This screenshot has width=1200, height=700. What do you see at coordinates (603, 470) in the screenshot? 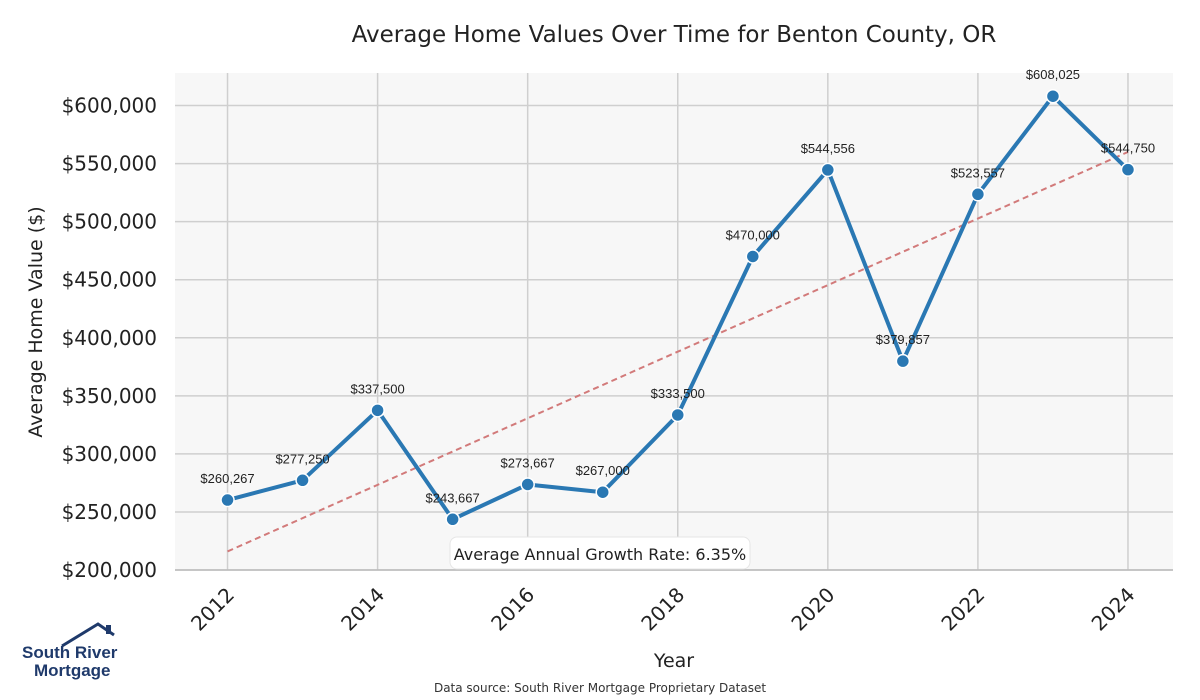
I see `data-label: $267,000` at bounding box center [603, 470].